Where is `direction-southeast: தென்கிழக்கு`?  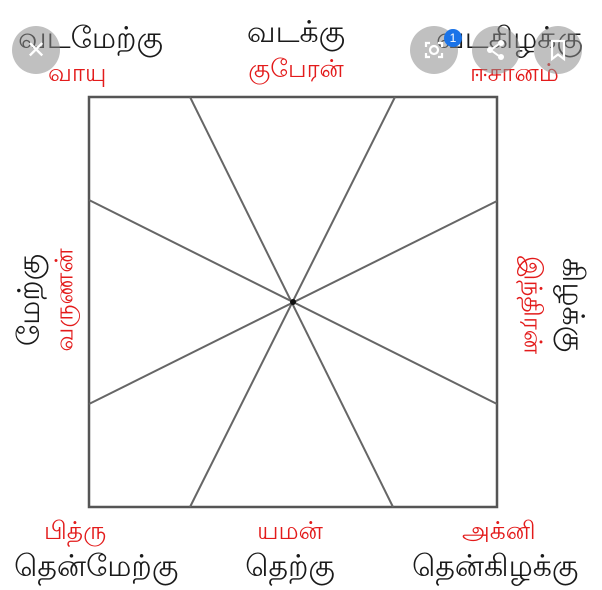 direction-southeast: தென்கிழக்கு is located at coordinates (495, 566).